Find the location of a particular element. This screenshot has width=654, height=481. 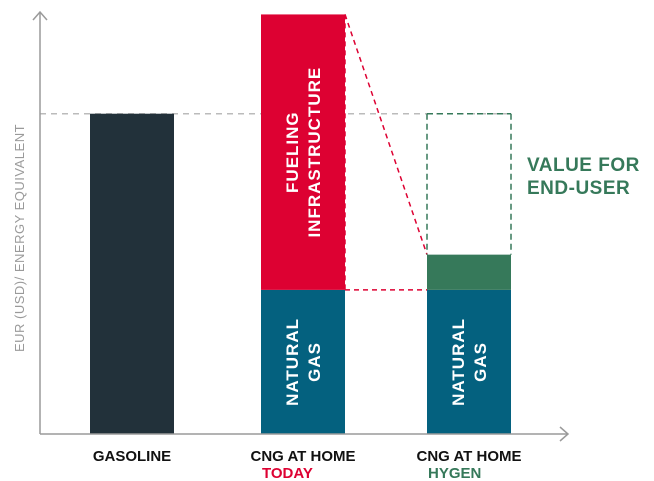

y-axis-label: EUR (USD)/ ENERGY EQUIVALENT is located at coordinates (19, 238).